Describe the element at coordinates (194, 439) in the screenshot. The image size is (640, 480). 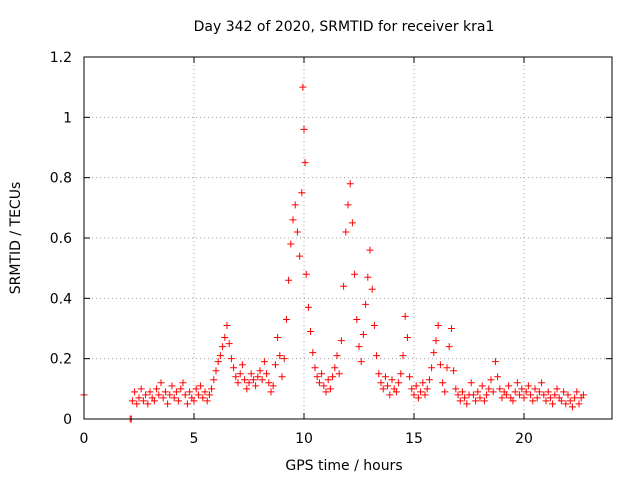
I see `x-tick-label: 5` at that location.